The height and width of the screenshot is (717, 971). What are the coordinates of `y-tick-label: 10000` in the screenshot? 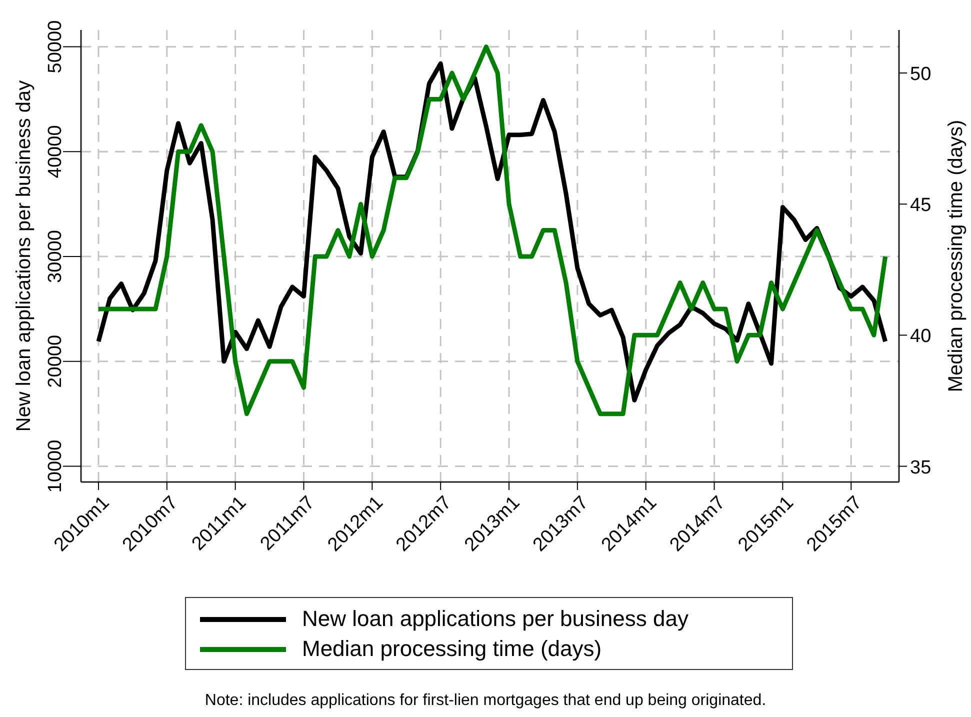 It's located at (55, 466).